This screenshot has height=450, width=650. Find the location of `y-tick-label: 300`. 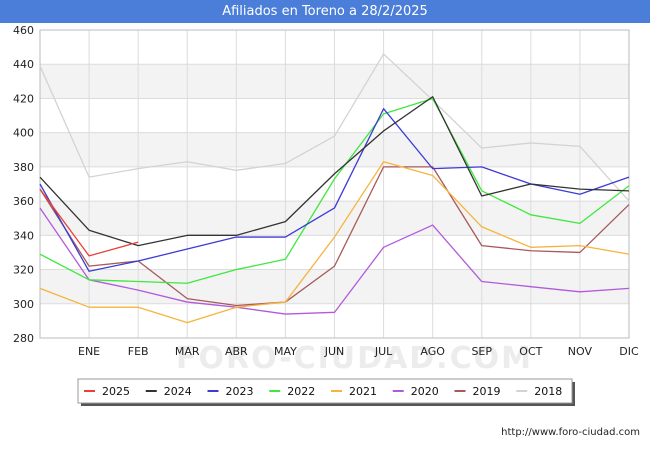

y-tick-label: 300 is located at coordinates (23, 304).